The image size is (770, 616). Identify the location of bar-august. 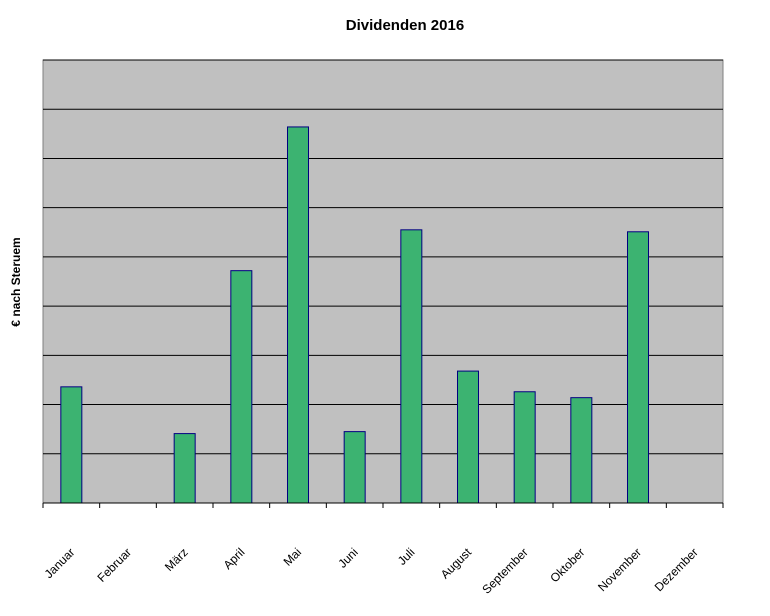
(468, 437).